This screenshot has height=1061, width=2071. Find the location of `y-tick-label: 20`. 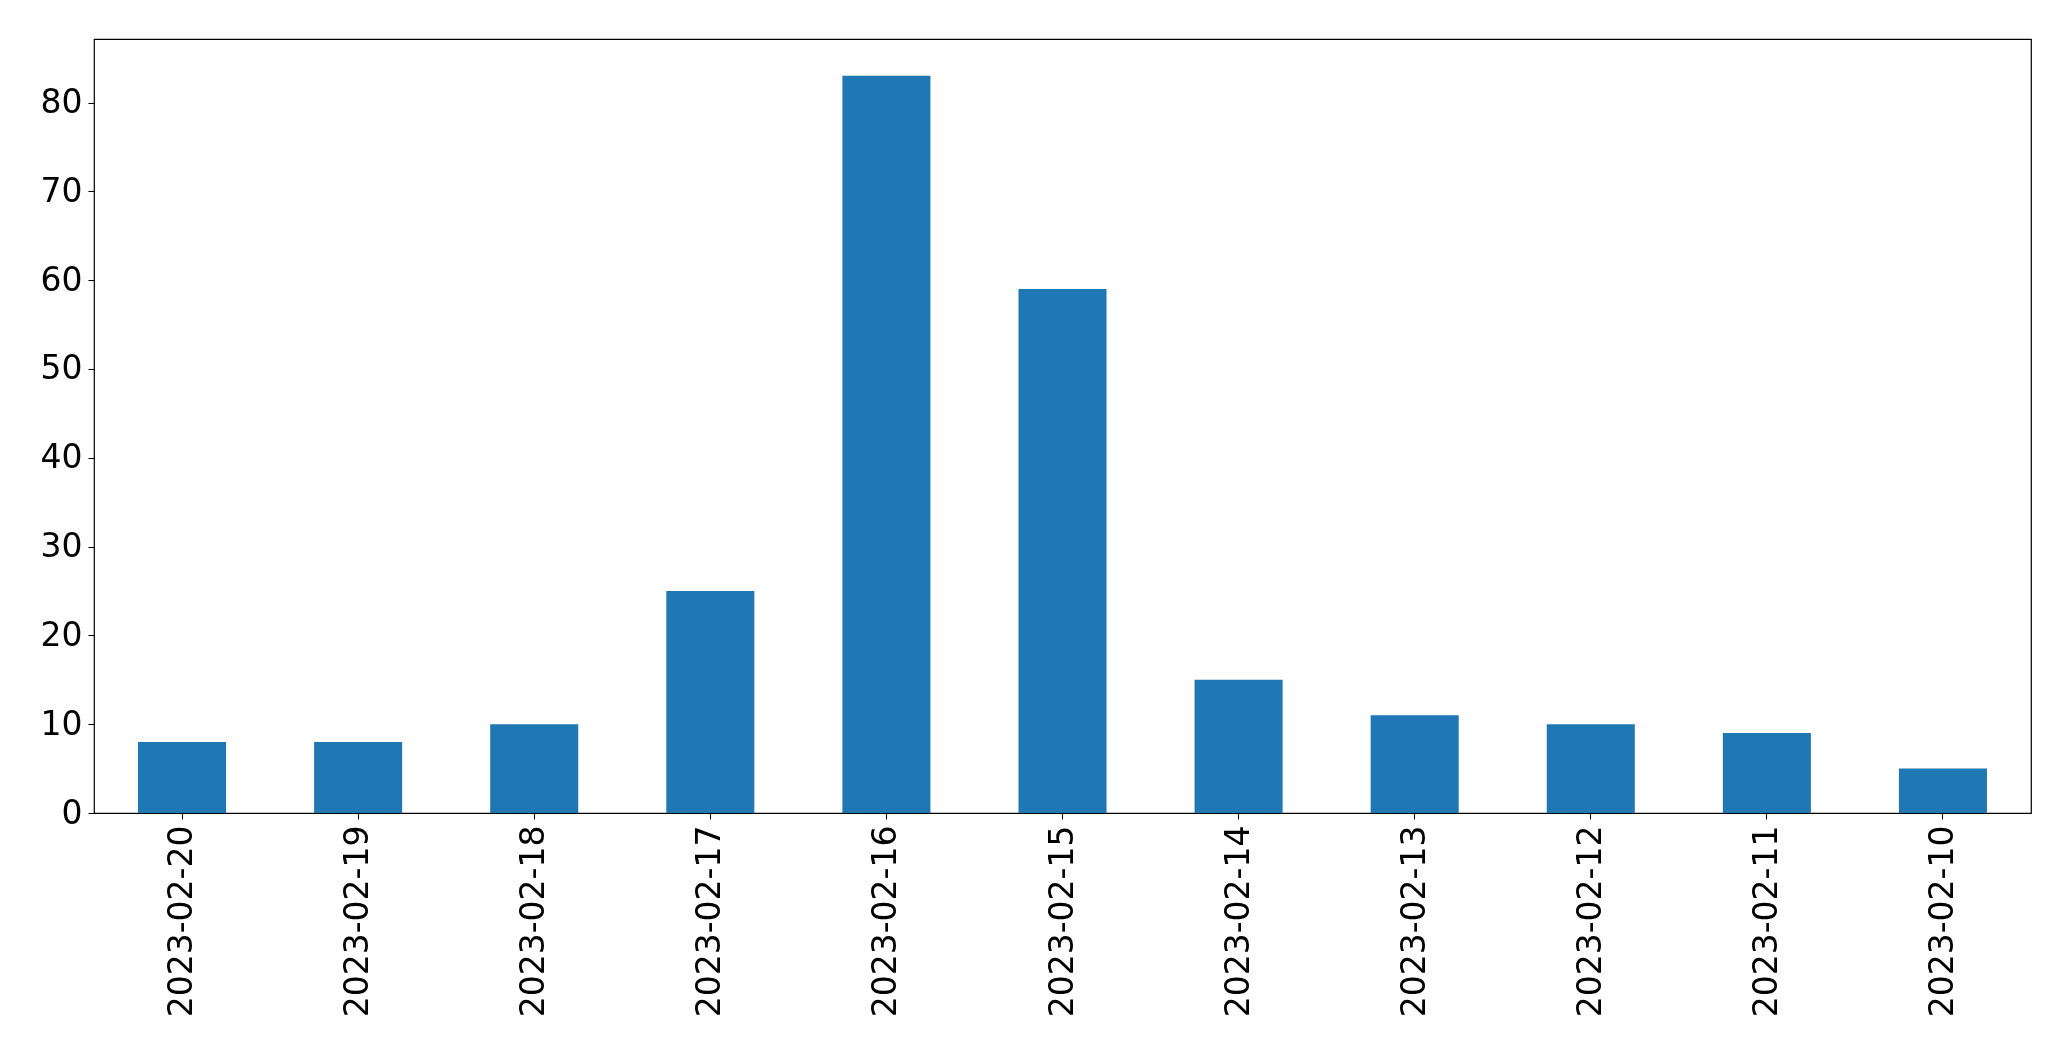

y-tick-label: 20 is located at coordinates (61, 634).